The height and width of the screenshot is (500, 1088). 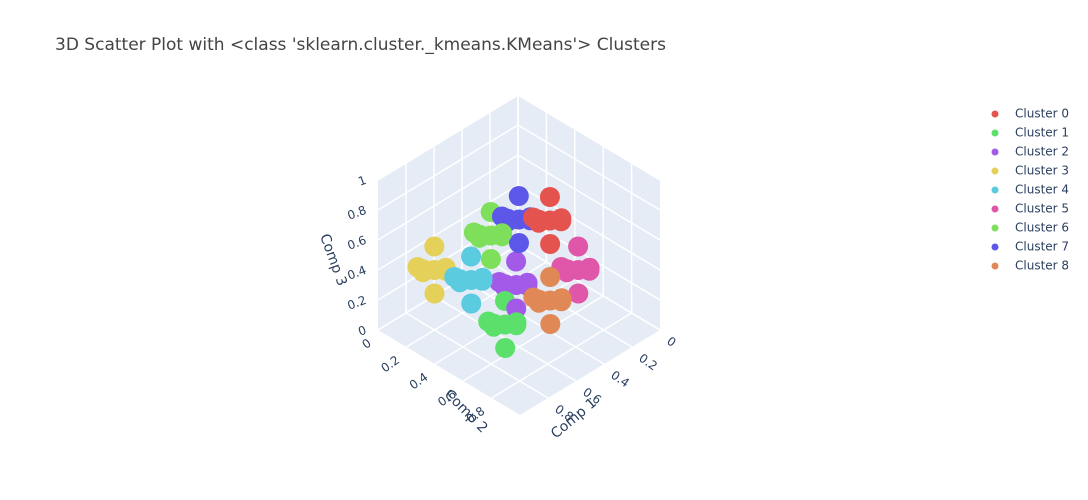 I want to click on legend-item: Cluster 1, so click(x=1030, y=133).